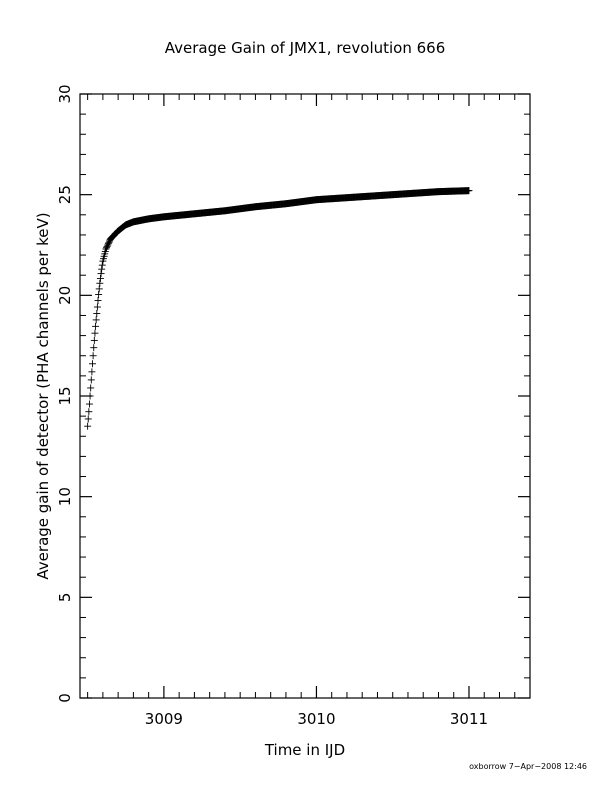  What do you see at coordinates (65, 194) in the screenshot?
I see `y-tick-label: 25` at bounding box center [65, 194].